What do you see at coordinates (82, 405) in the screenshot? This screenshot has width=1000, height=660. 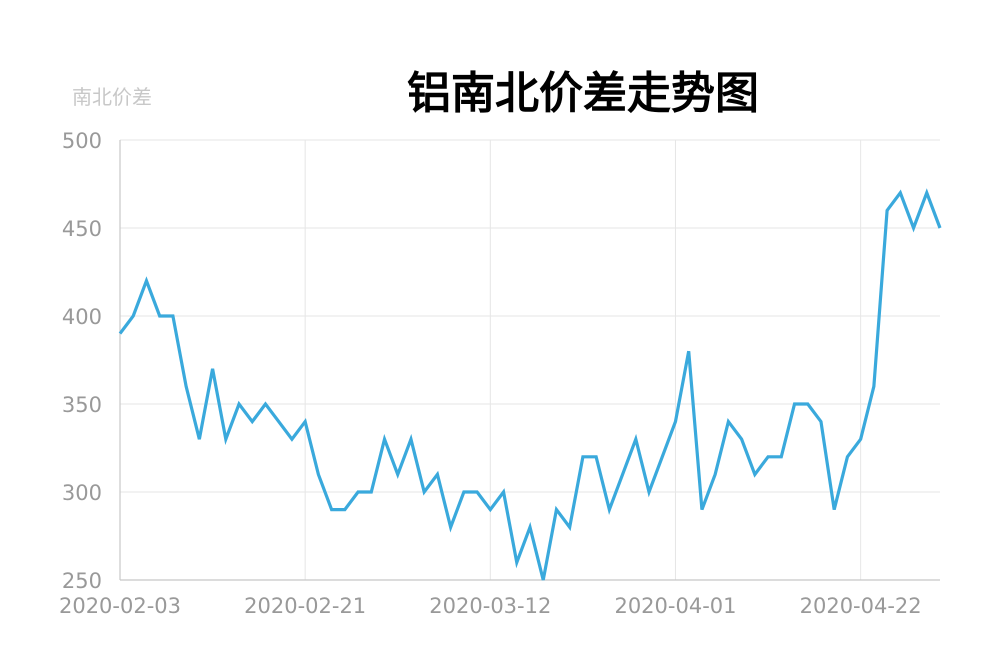 I see `y-tick-label: 350` at bounding box center [82, 405].